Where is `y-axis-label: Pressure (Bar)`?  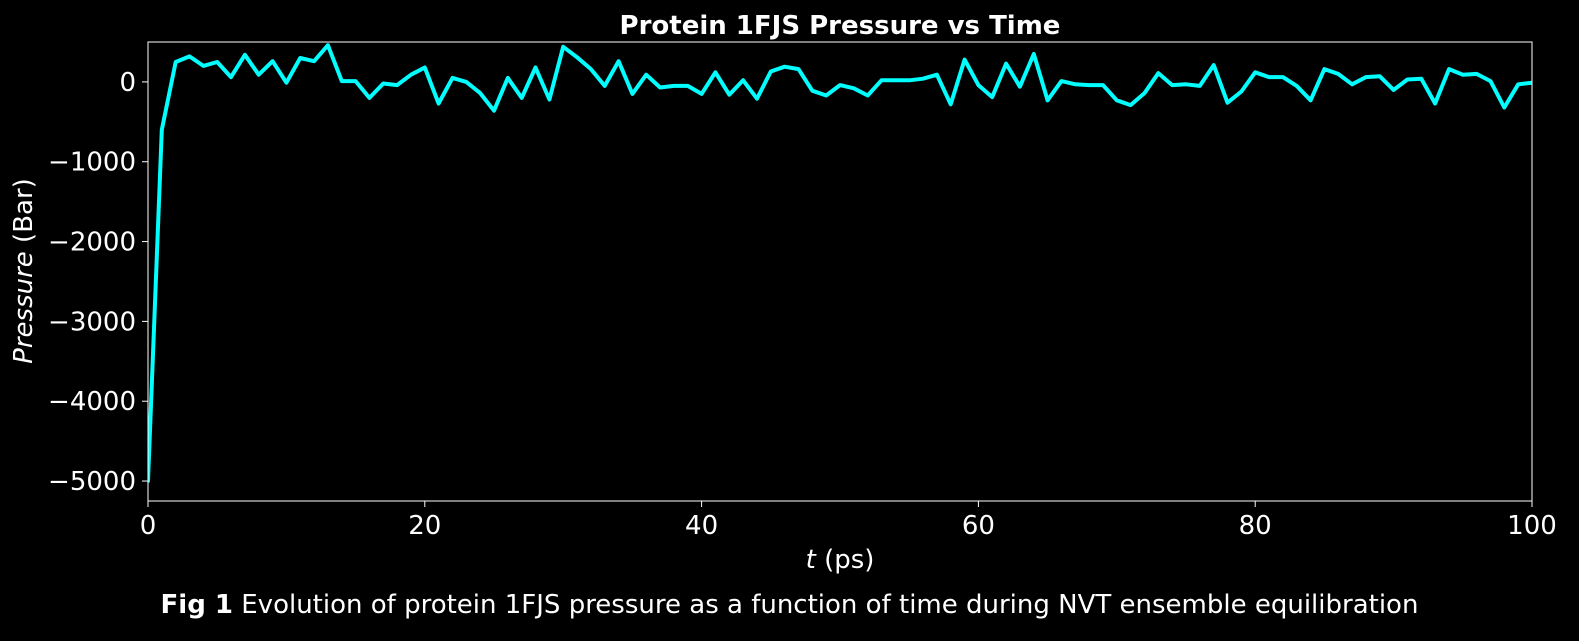 y-axis-label: Pressure (Bar) is located at coordinates (24, 271).